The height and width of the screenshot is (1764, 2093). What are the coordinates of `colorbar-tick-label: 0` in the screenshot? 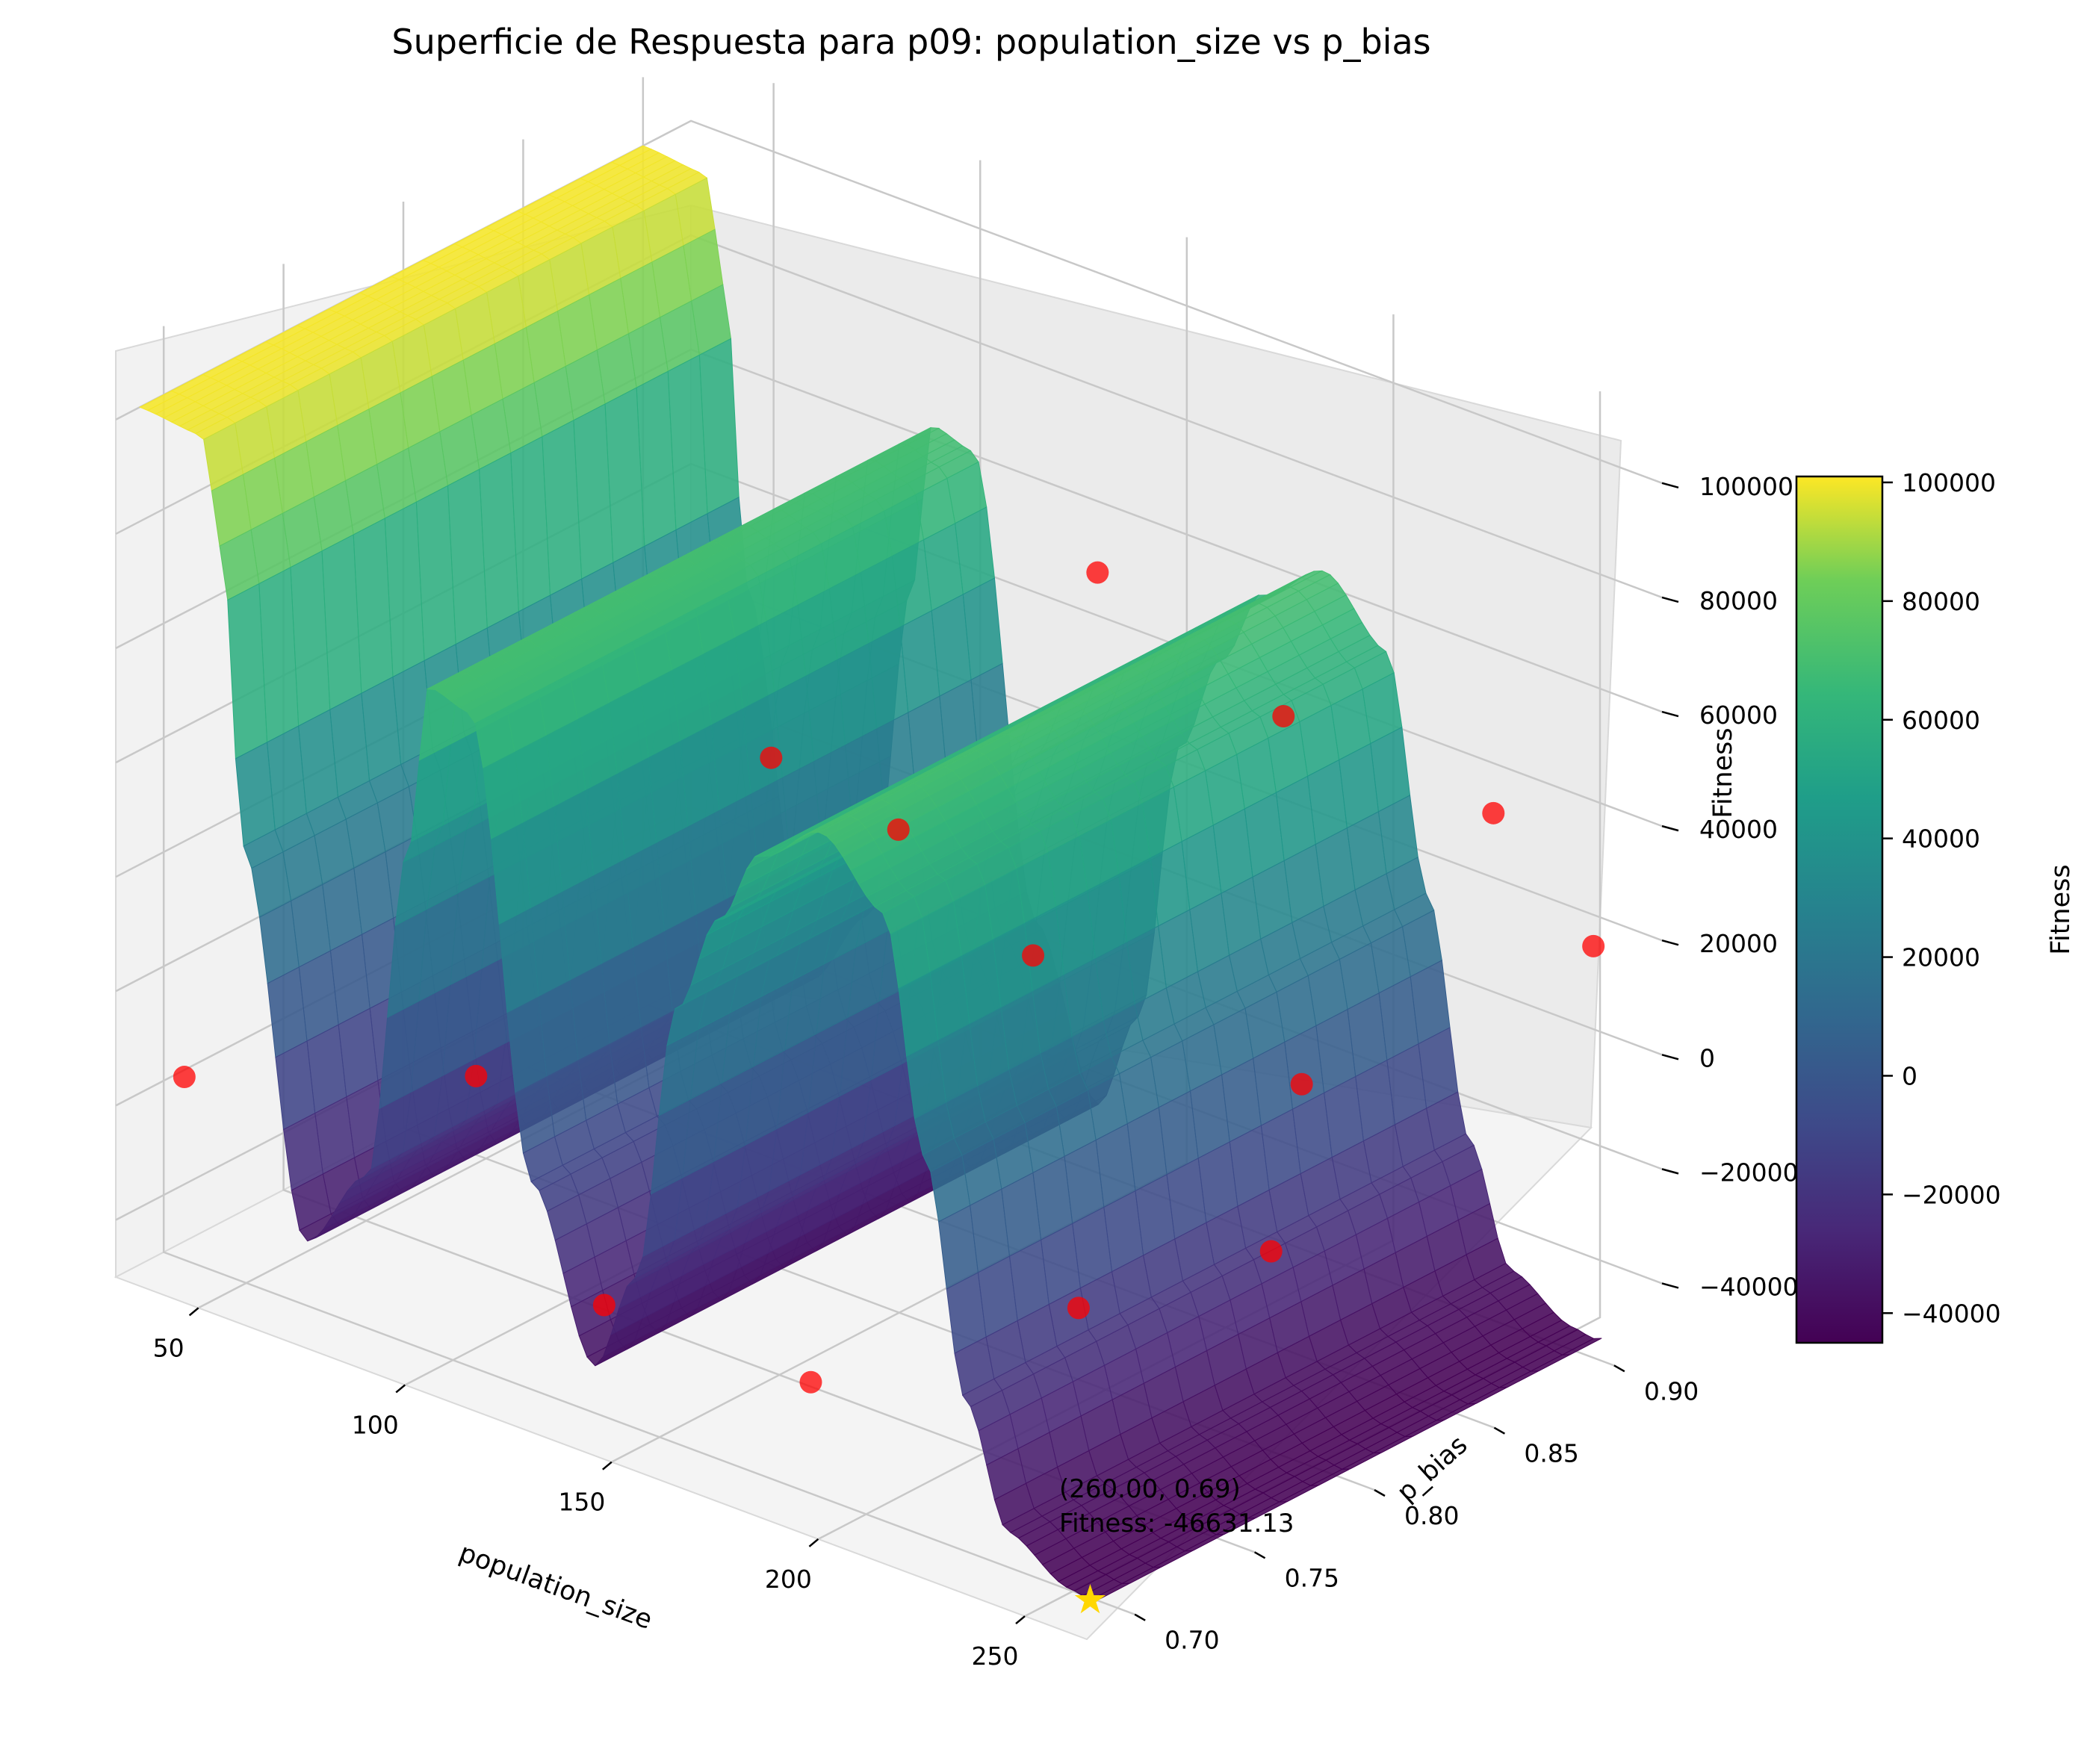 It's located at (1909, 1075).